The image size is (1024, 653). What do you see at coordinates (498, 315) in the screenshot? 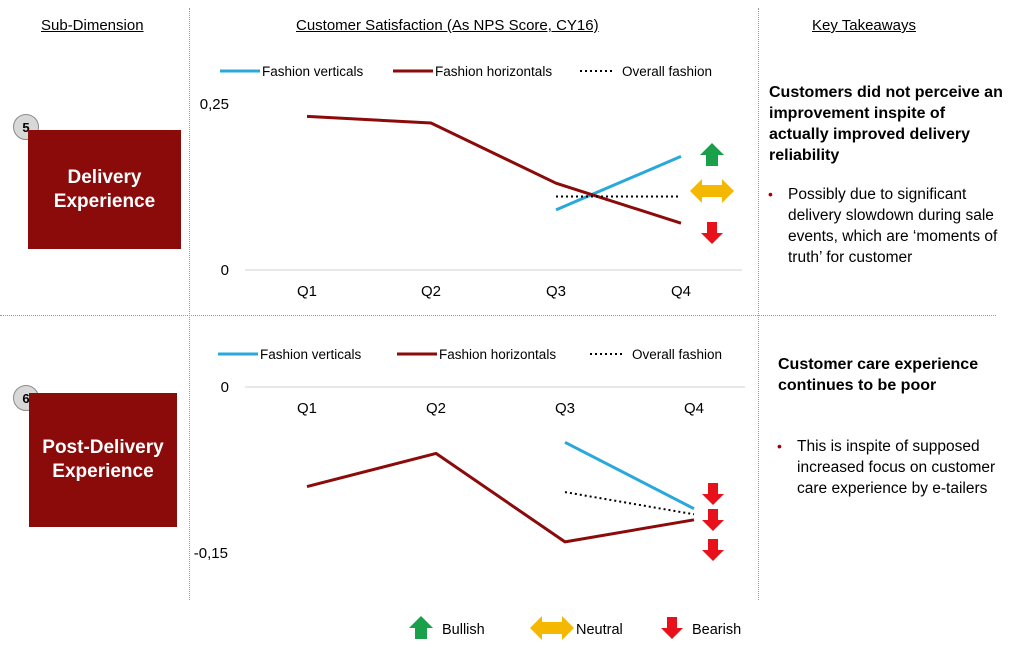
I see `row-divider` at bounding box center [498, 315].